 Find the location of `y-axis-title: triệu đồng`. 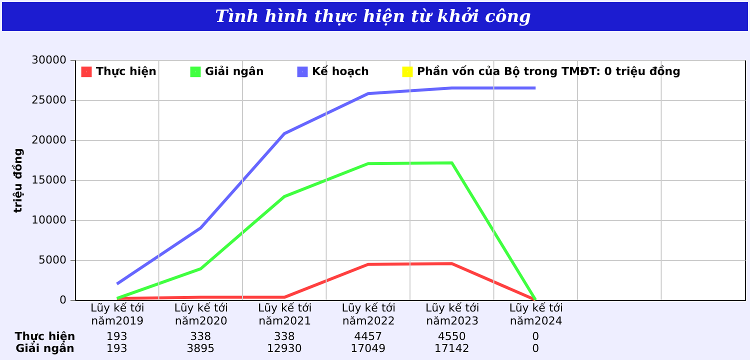

y-axis-title: triệu đồng is located at coordinates (18, 180).